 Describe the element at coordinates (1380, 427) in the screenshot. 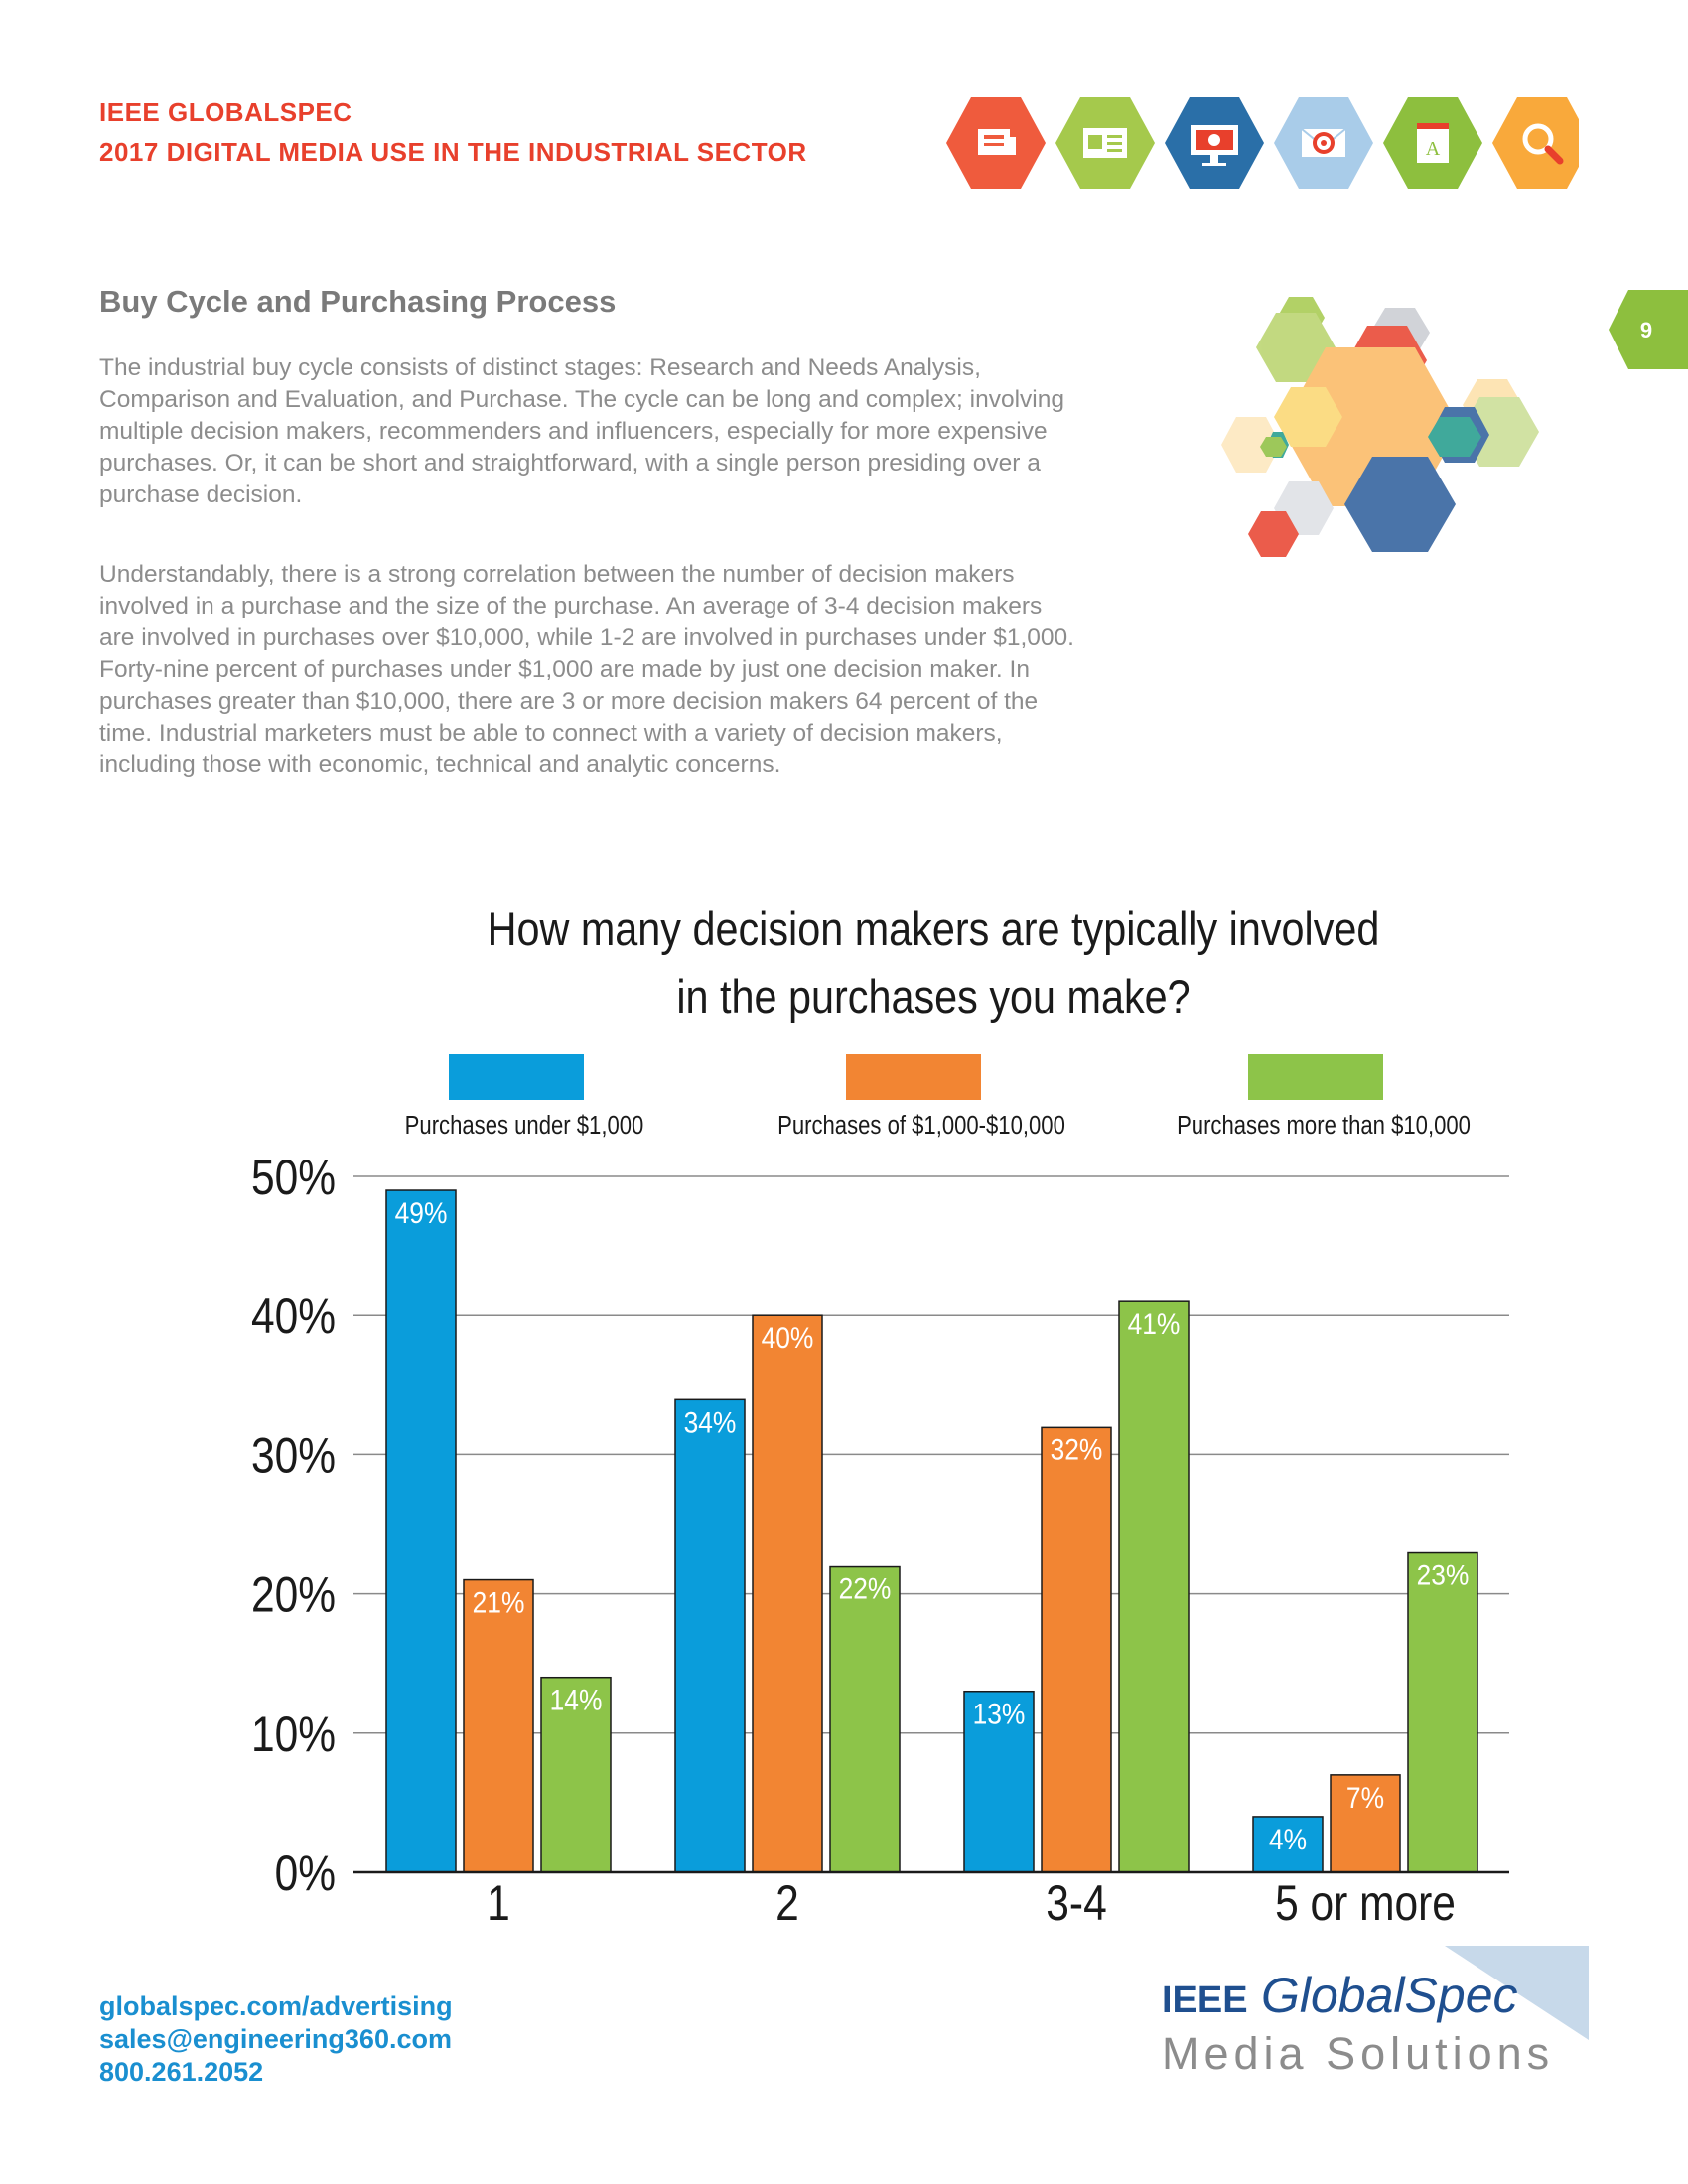

I see `decorative-hexagon-cluster` at that location.